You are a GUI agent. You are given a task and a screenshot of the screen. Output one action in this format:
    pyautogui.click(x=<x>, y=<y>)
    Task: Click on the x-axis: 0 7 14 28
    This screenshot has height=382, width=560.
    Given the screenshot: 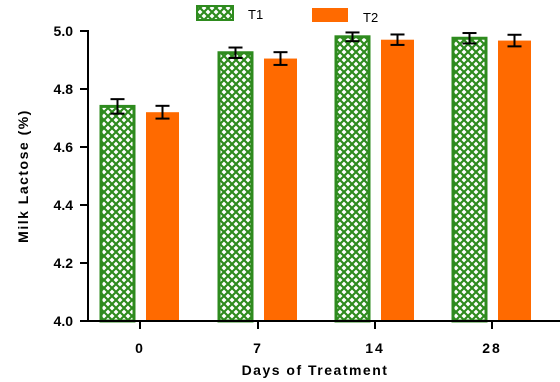 What is the action you would take?
    pyautogui.click(x=323, y=338)
    